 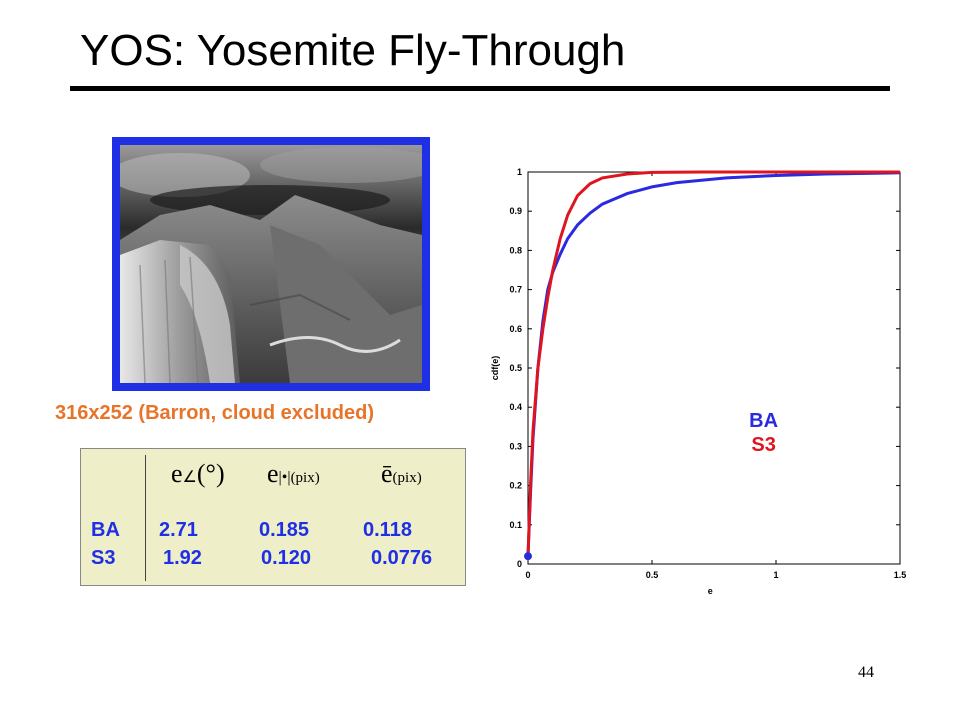 What do you see at coordinates (145, 518) in the screenshot?
I see `table-divider` at bounding box center [145, 518].